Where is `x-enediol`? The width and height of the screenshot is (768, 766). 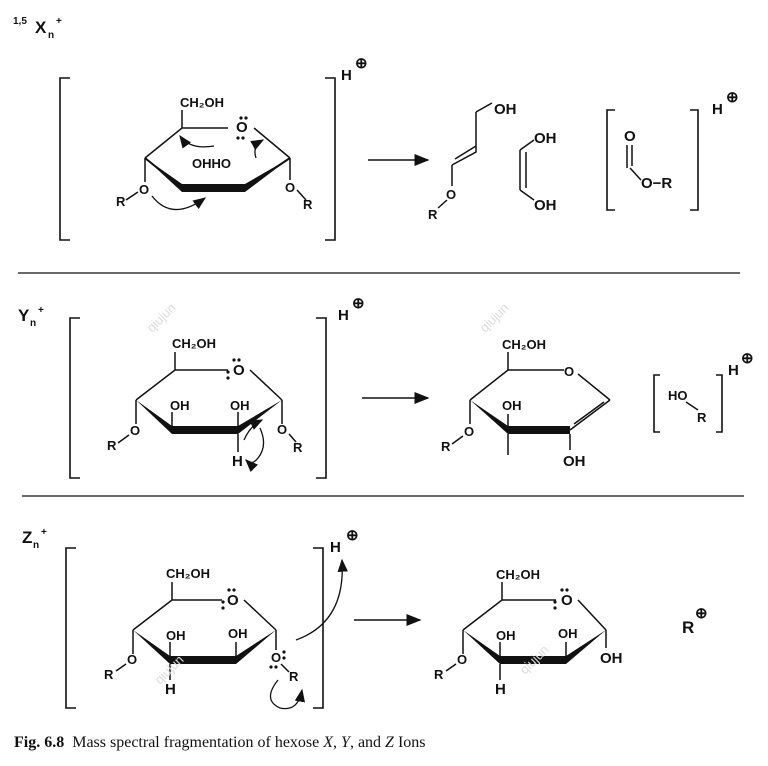
x-enediol is located at coordinates (527, 170).